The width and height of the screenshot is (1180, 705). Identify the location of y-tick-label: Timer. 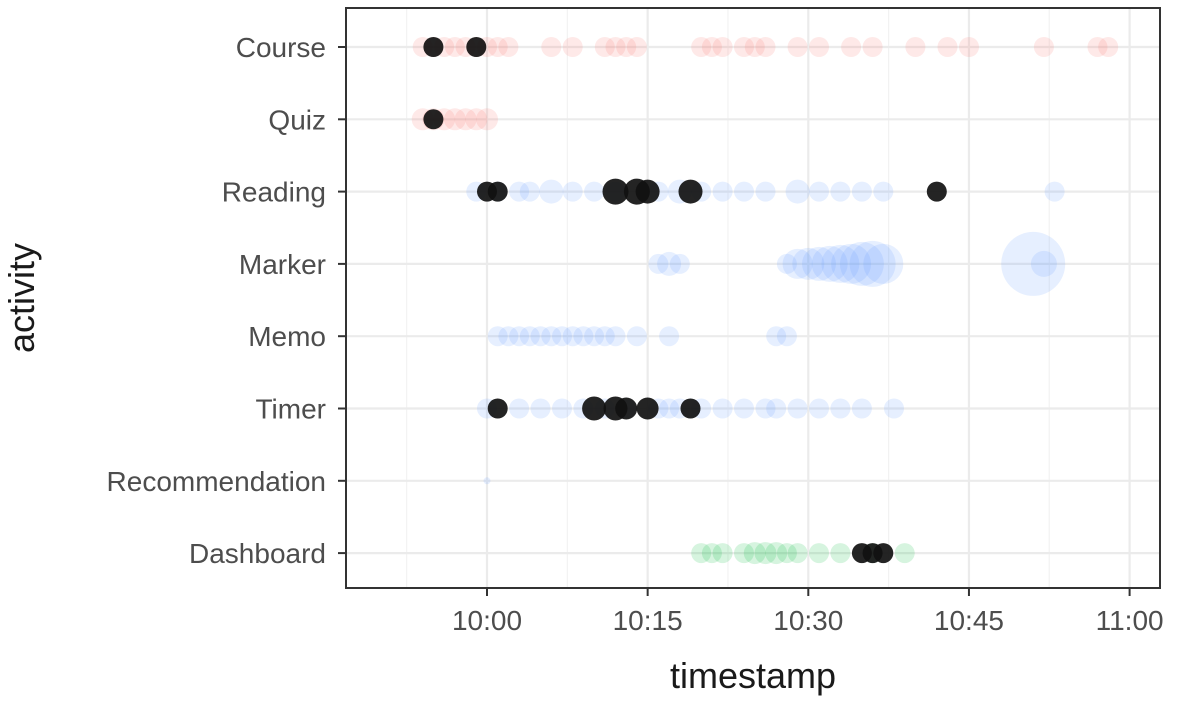
(290, 409).